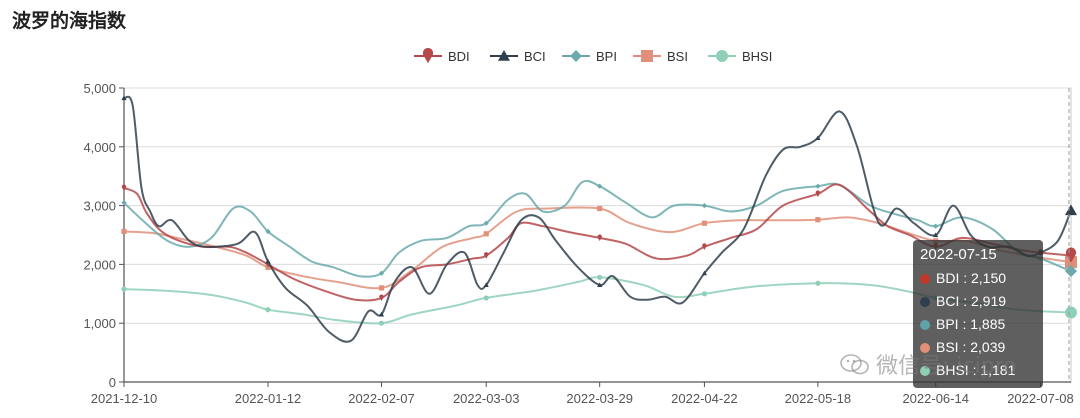 The image size is (1080, 418). I want to click on tooltip-row-bsi: BSI : 2,039, so click(962, 347).